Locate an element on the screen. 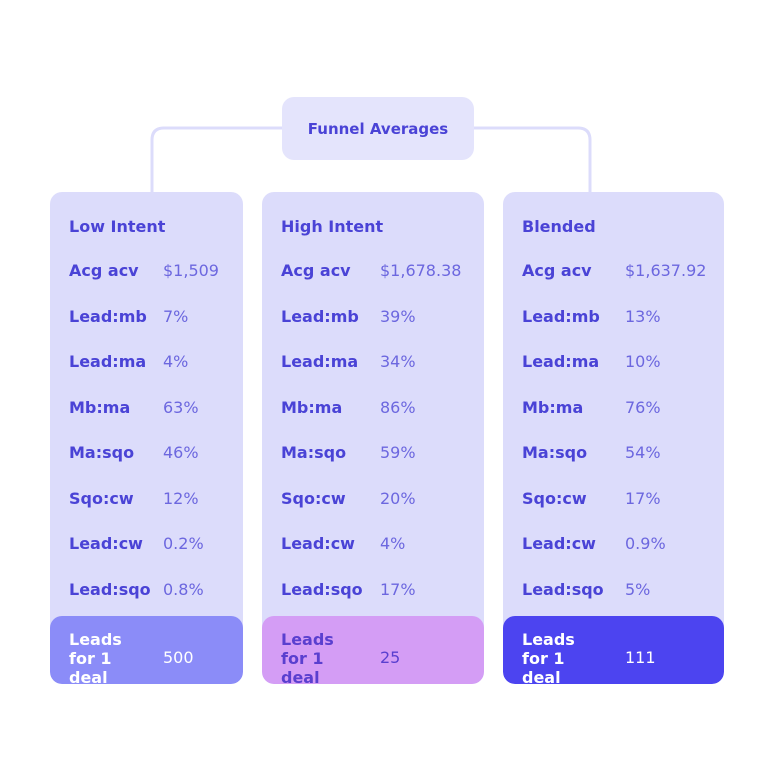 Image resolution: width=774 pixels, height=774 pixels. footer: Leads for 1 deal 111 is located at coordinates (613, 650).